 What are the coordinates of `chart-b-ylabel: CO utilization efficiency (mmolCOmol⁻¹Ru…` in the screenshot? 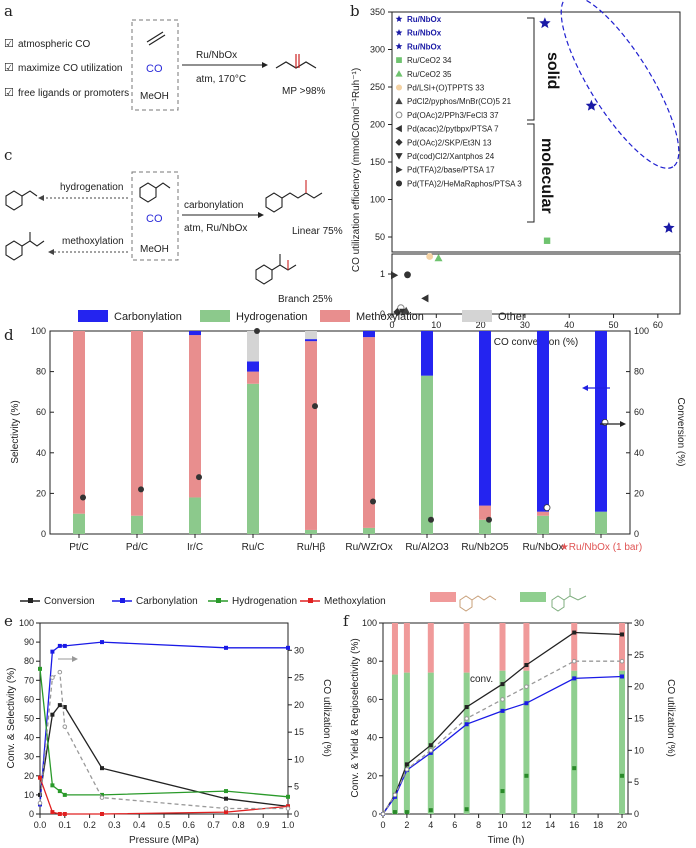 It's located at (356, 170).